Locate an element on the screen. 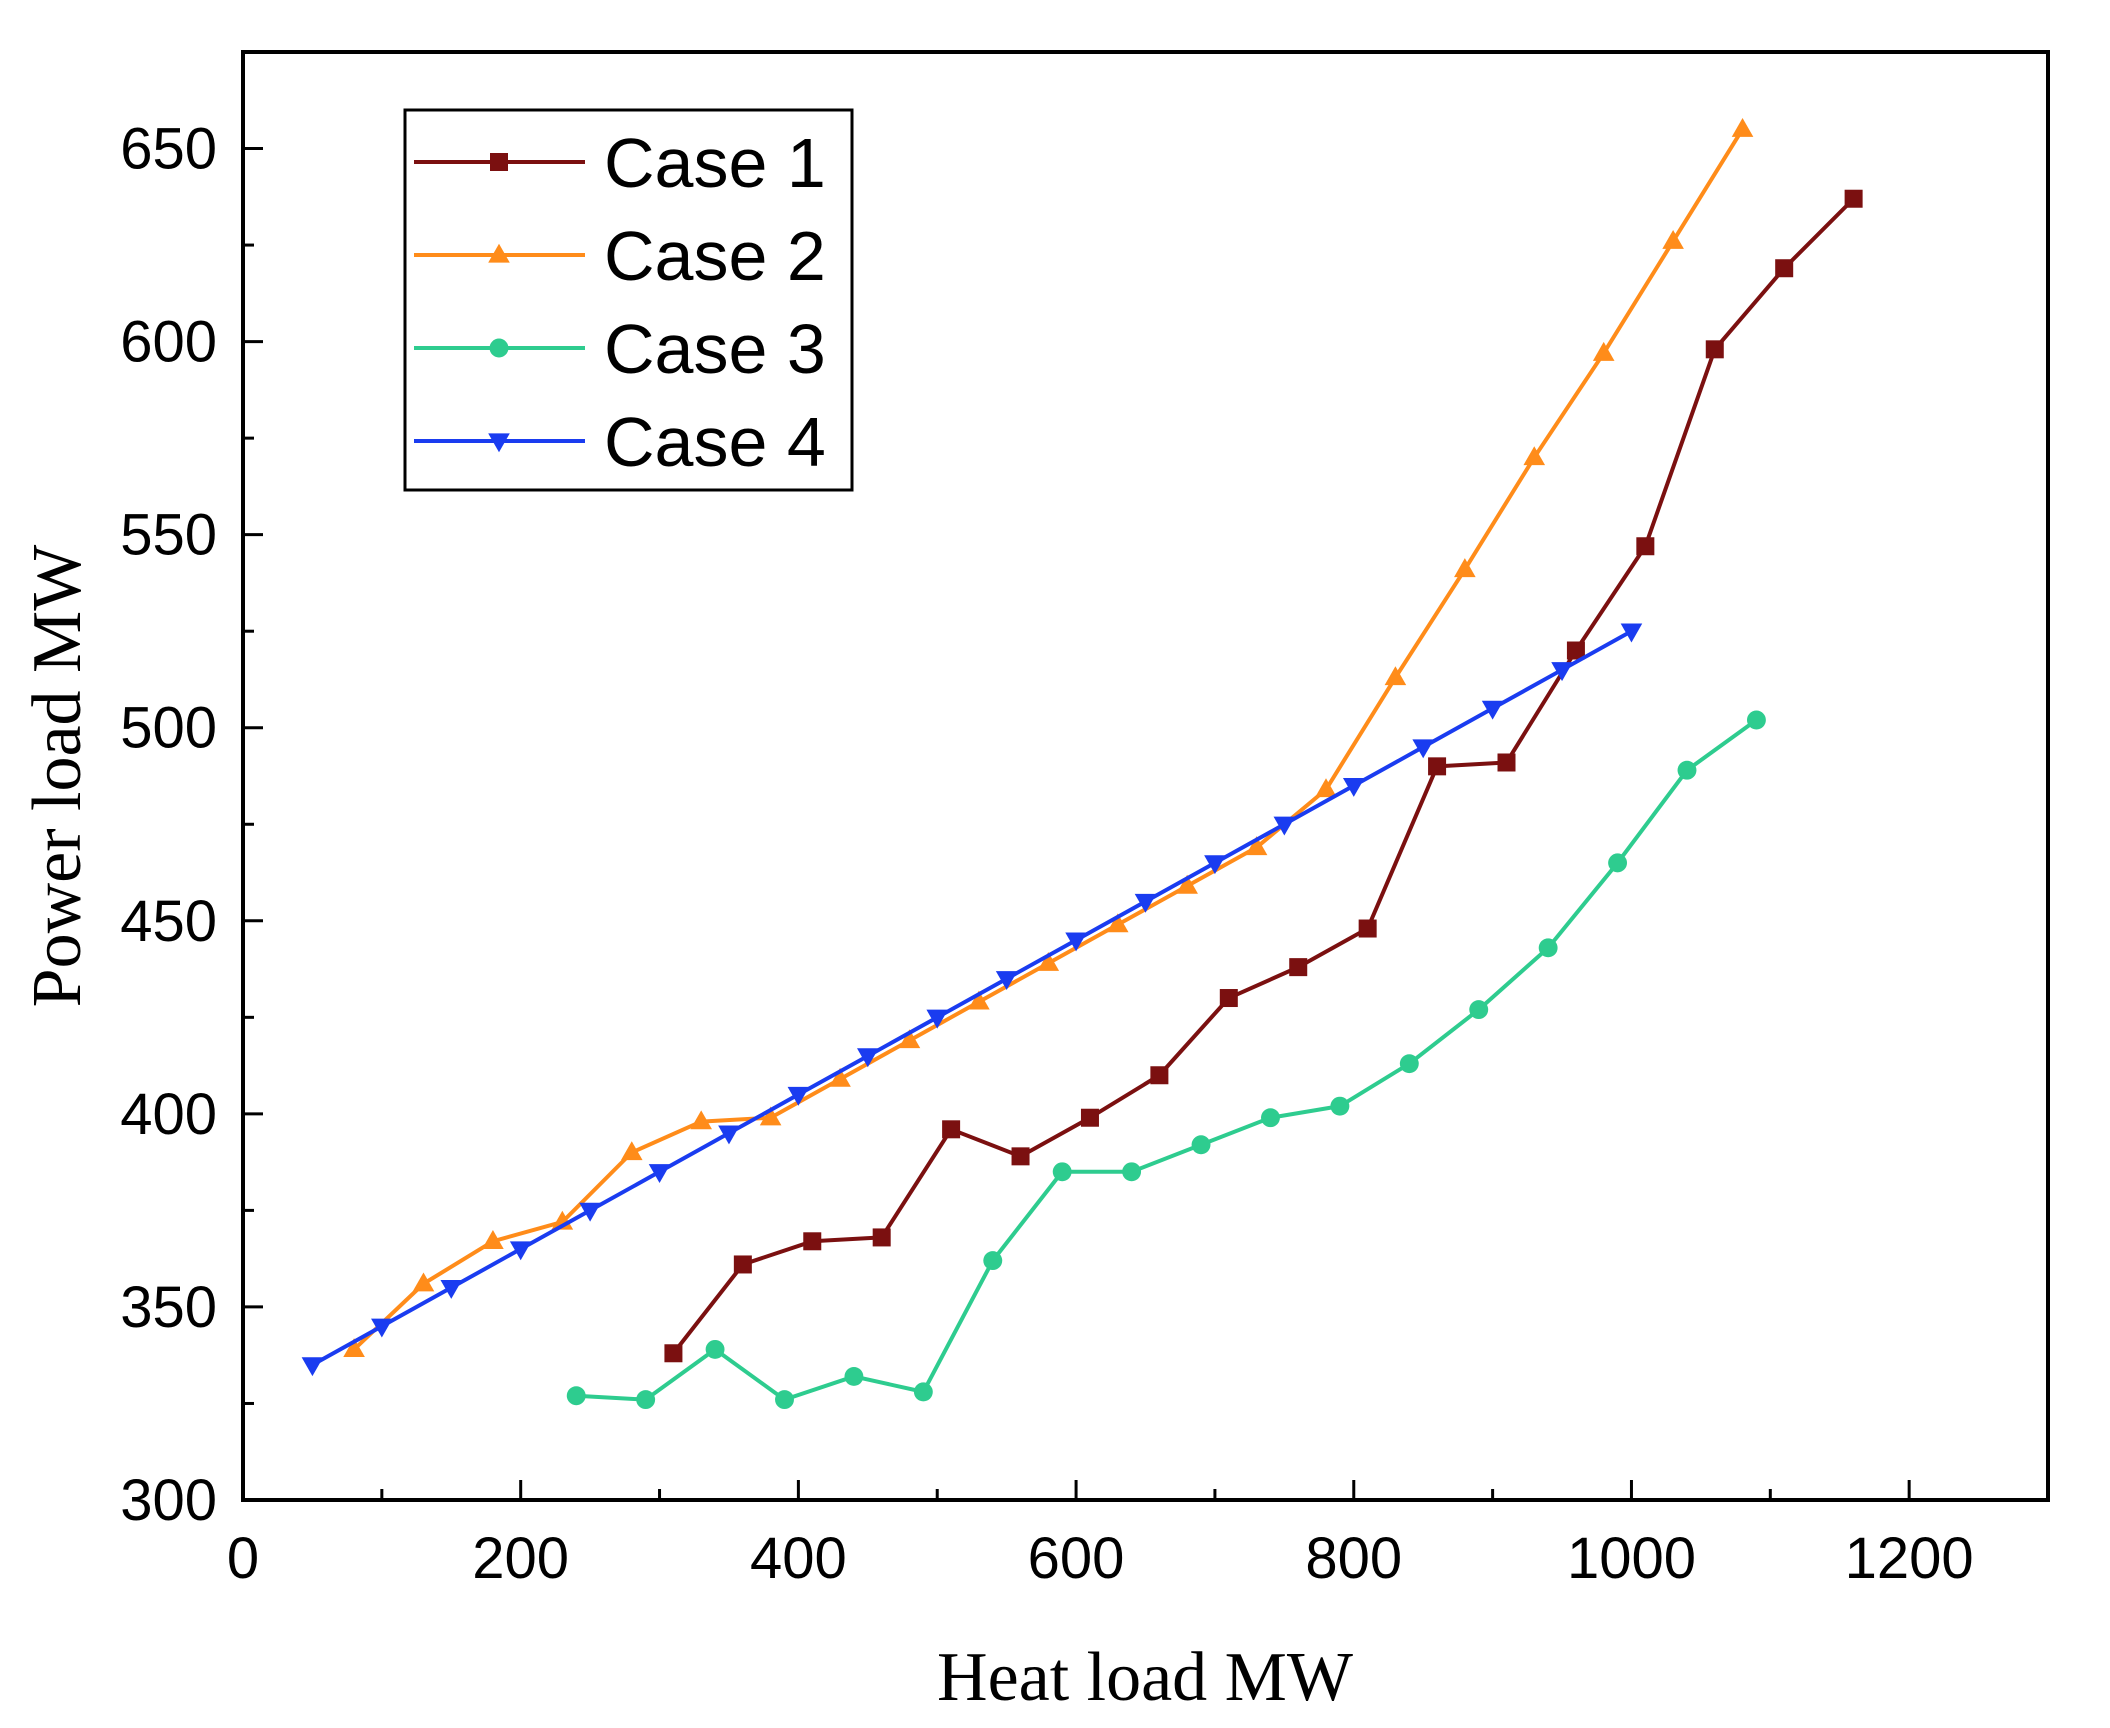 The width and height of the screenshot is (2110, 1728). x-tick-label: 400 is located at coordinates (798, 1558).